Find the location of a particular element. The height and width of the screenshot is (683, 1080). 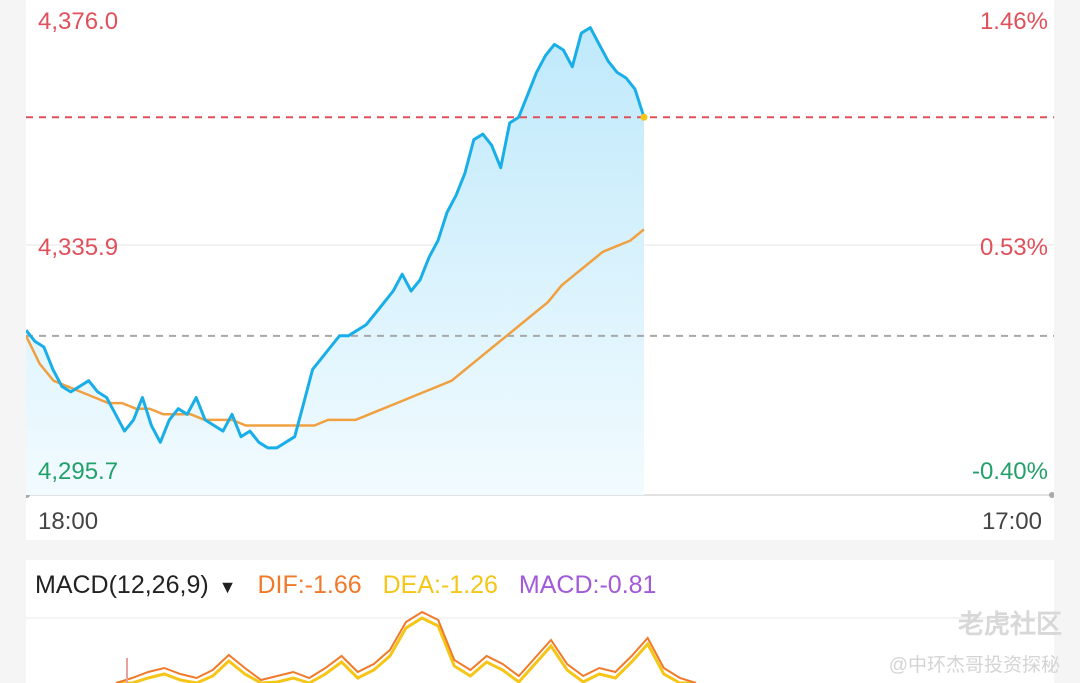

time-axis-end: 17:00 is located at coordinates (1011, 521).